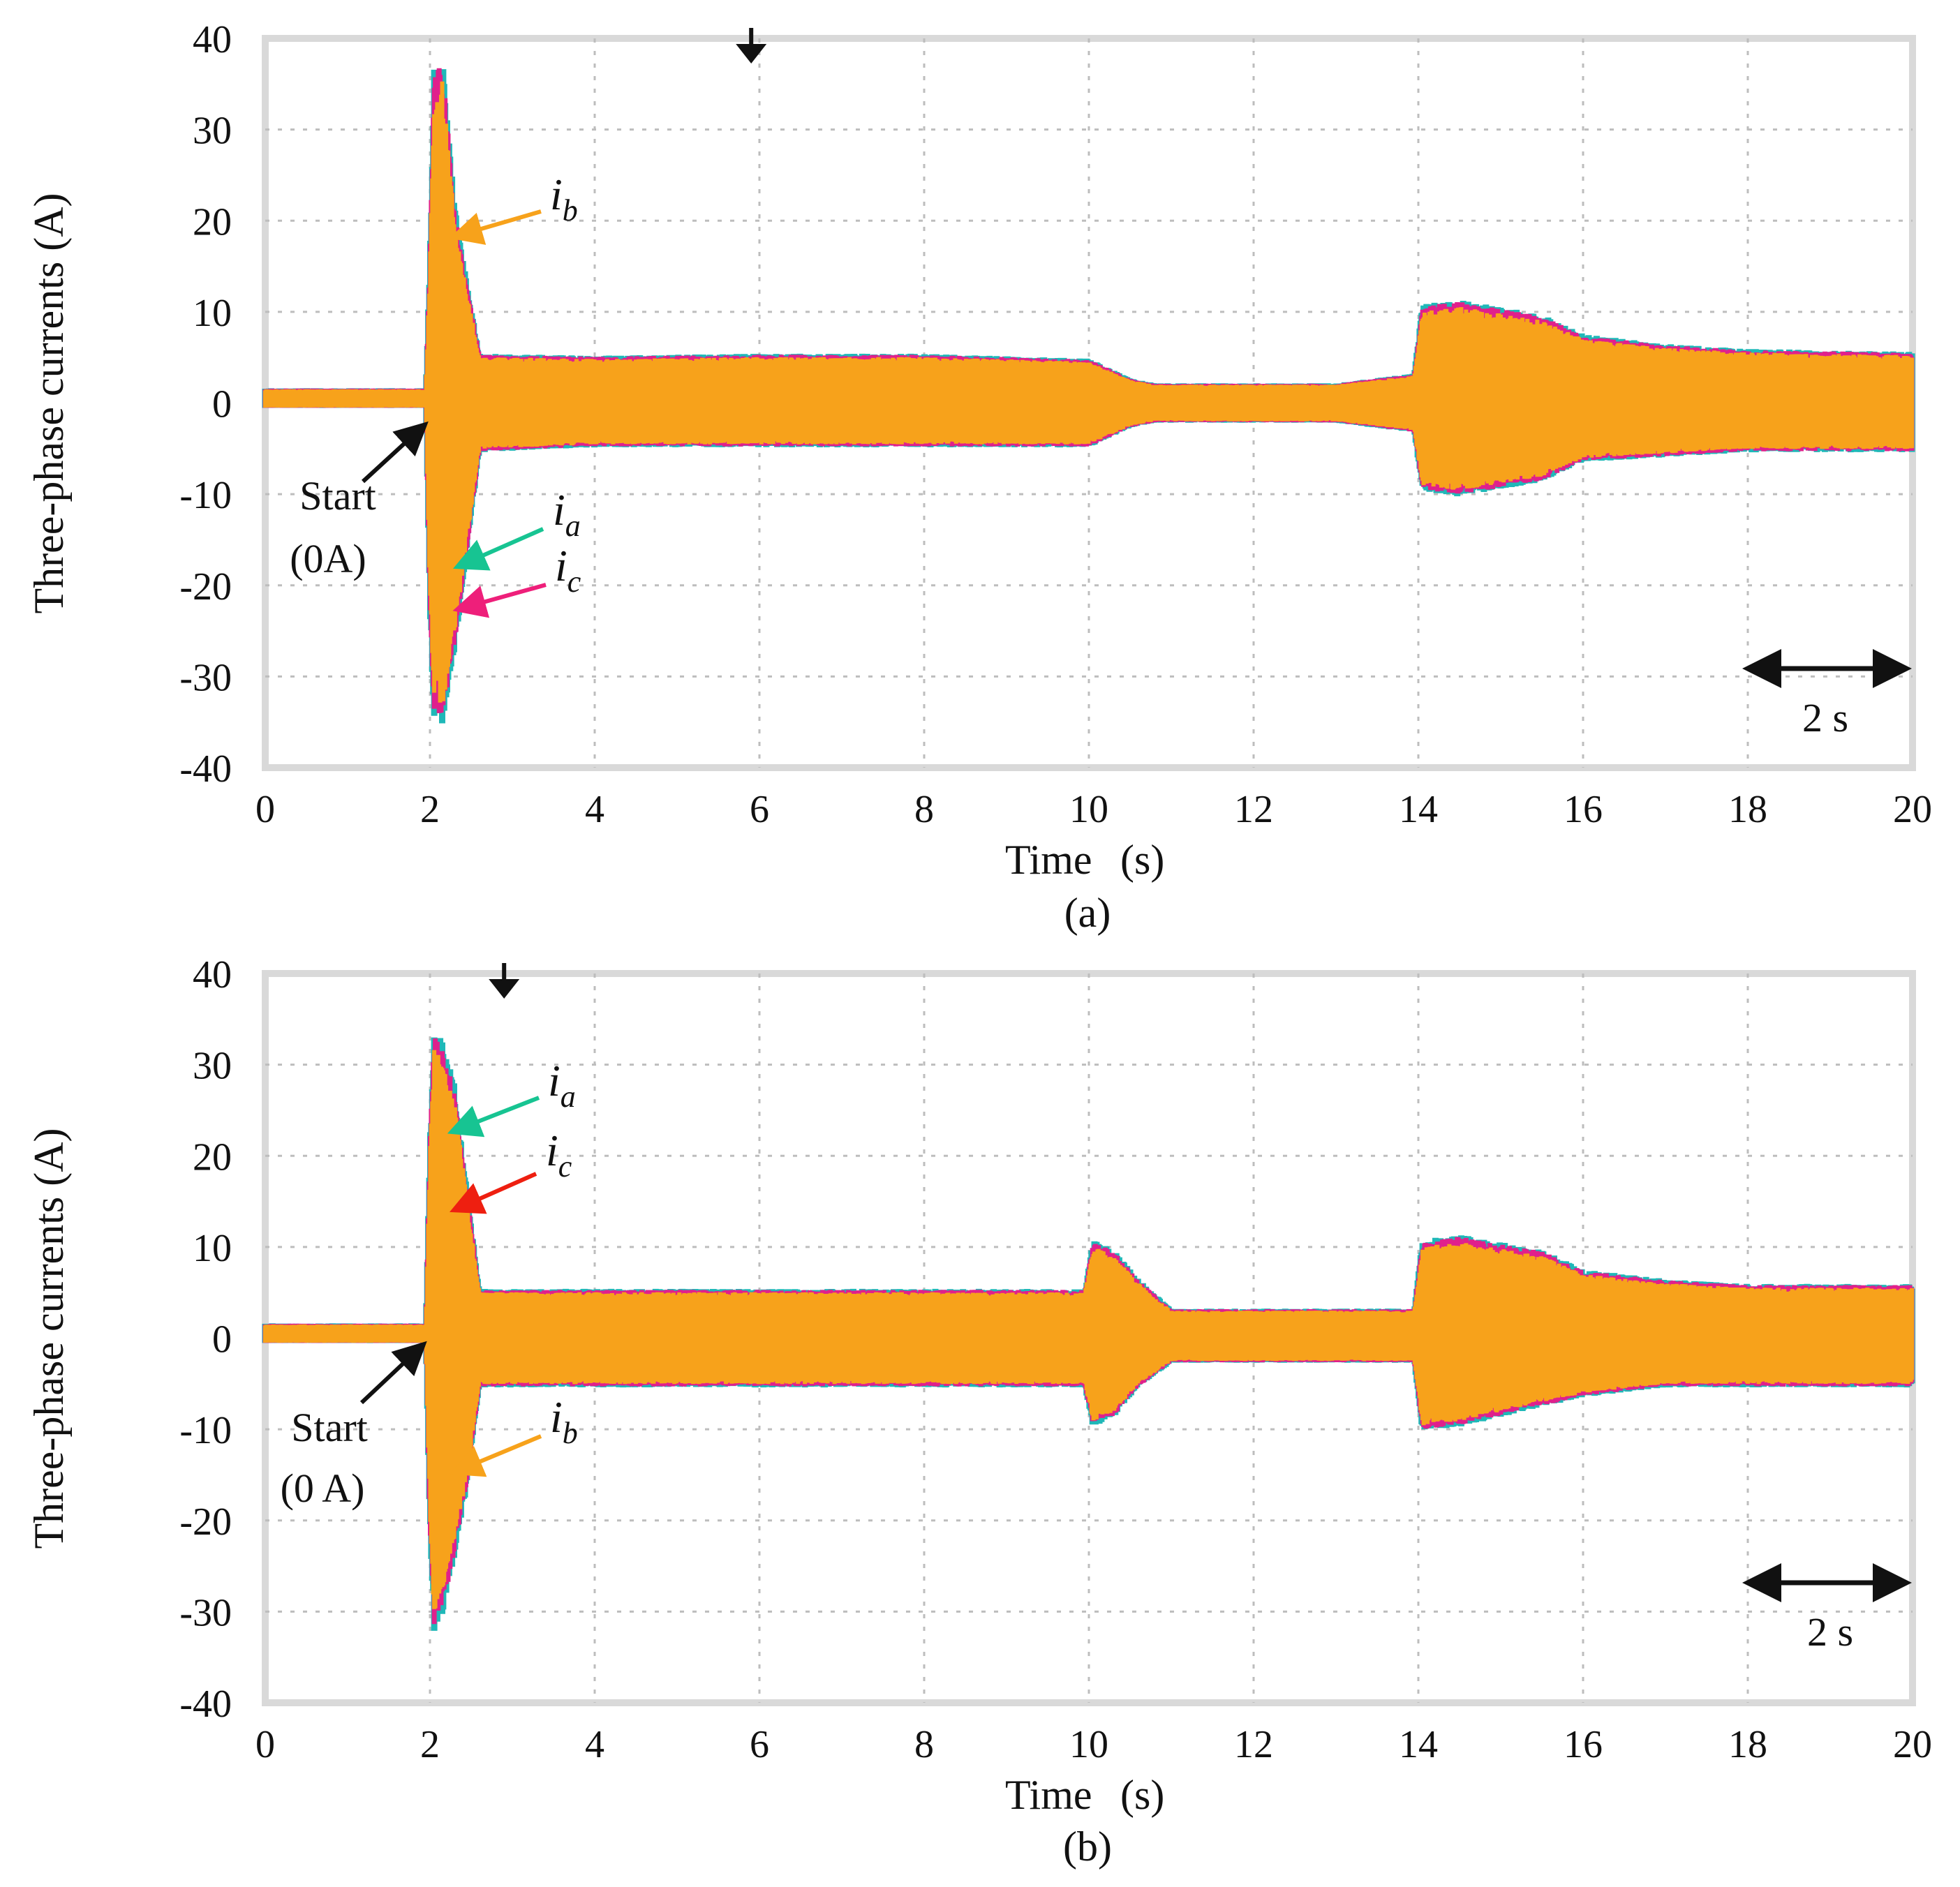  I want to click on start-arrow-b, so click(393, 1373).